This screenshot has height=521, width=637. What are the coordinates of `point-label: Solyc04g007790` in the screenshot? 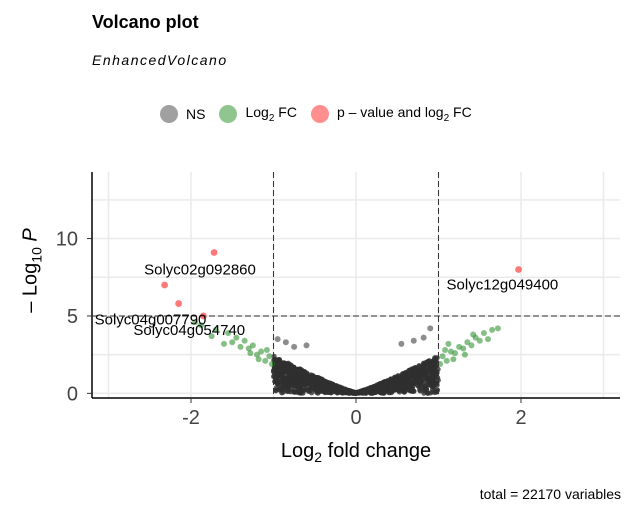 It's located at (151, 320).